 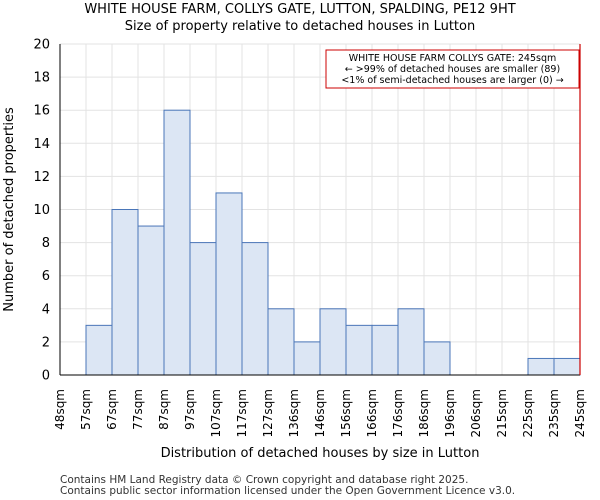 I want to click on y-tick-label: 16, so click(x=41, y=111).